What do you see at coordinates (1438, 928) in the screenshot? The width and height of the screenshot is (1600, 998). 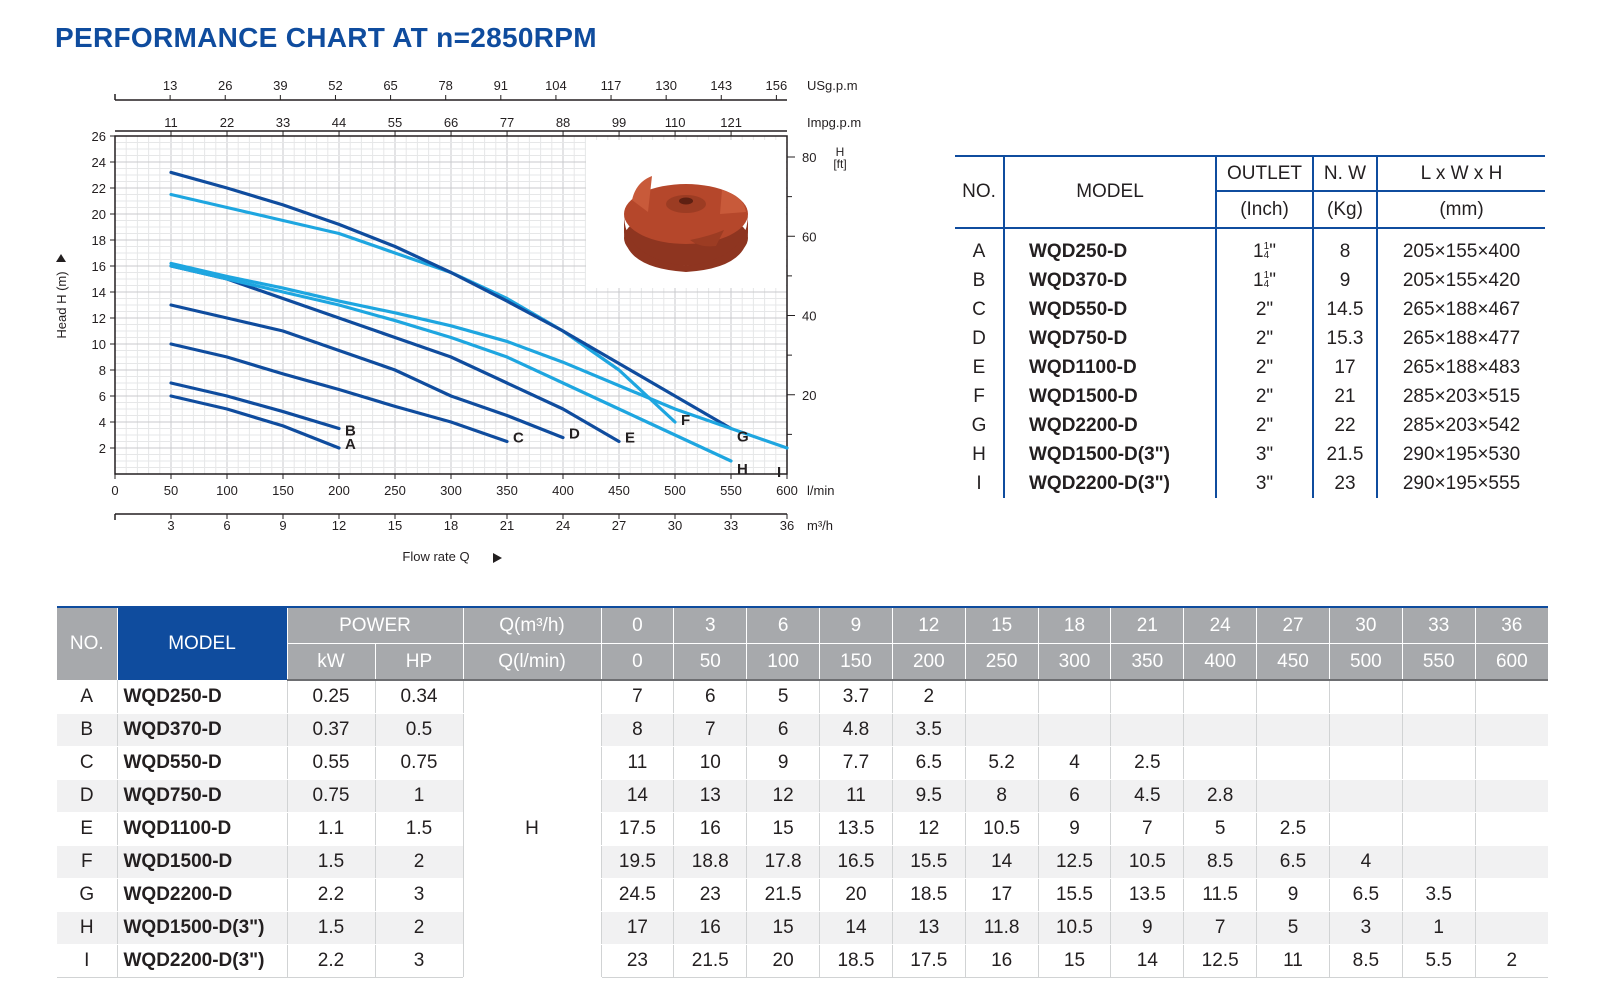 I see `data-cell-head: 1` at bounding box center [1438, 928].